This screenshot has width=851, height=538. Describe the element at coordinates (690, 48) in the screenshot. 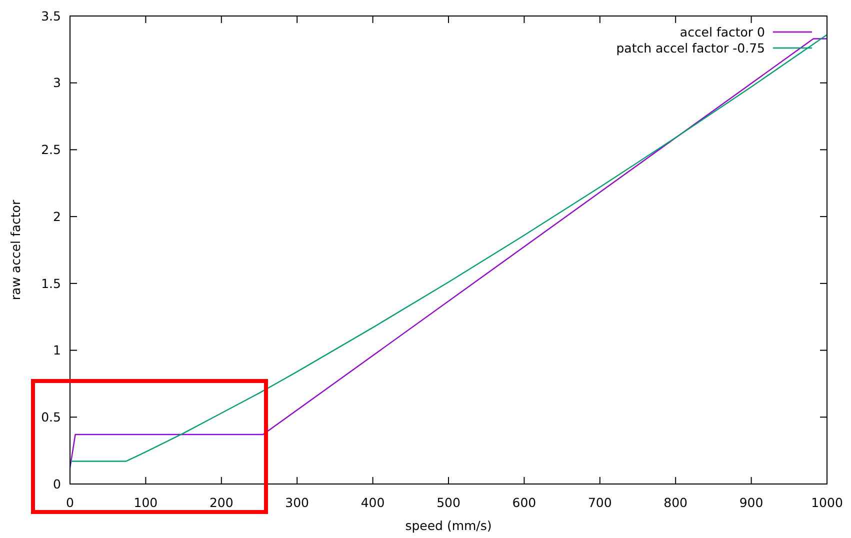

I see `legend-label: patch accel factor -0.75` at that location.